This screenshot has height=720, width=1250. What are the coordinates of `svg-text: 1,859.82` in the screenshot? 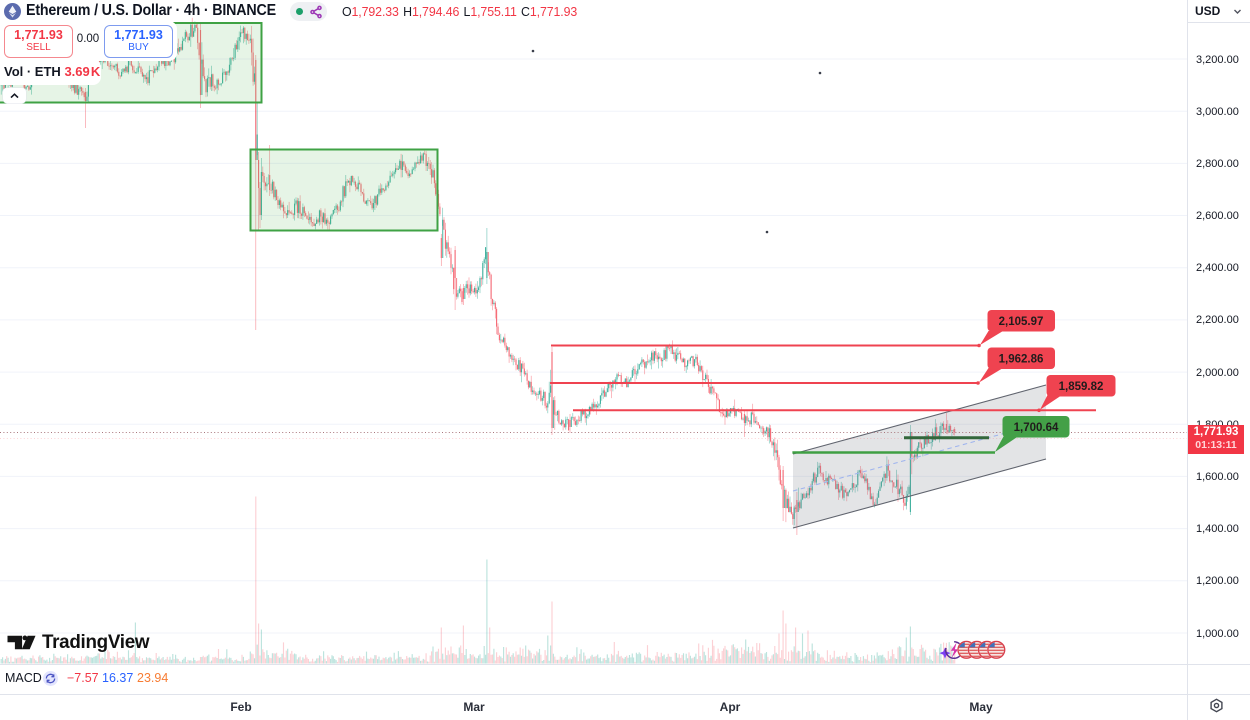 It's located at (1081, 387).